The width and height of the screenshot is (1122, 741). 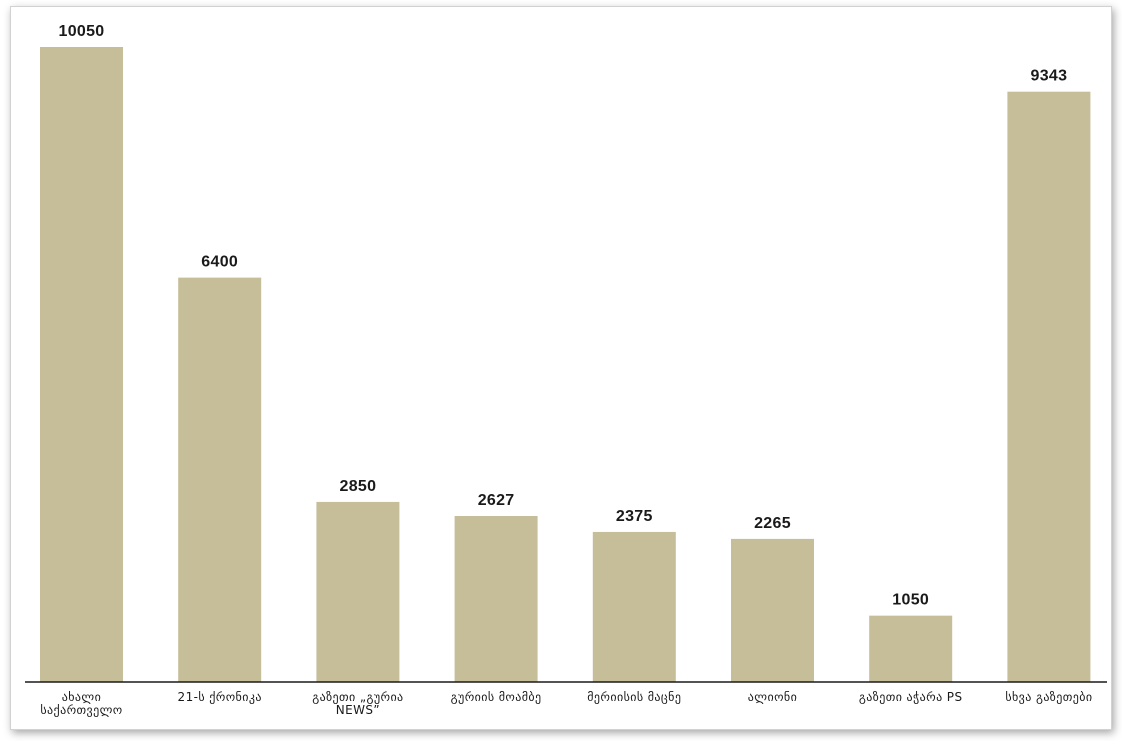 What do you see at coordinates (1049, 76) in the screenshot?
I see `value-label-7: 9343` at bounding box center [1049, 76].